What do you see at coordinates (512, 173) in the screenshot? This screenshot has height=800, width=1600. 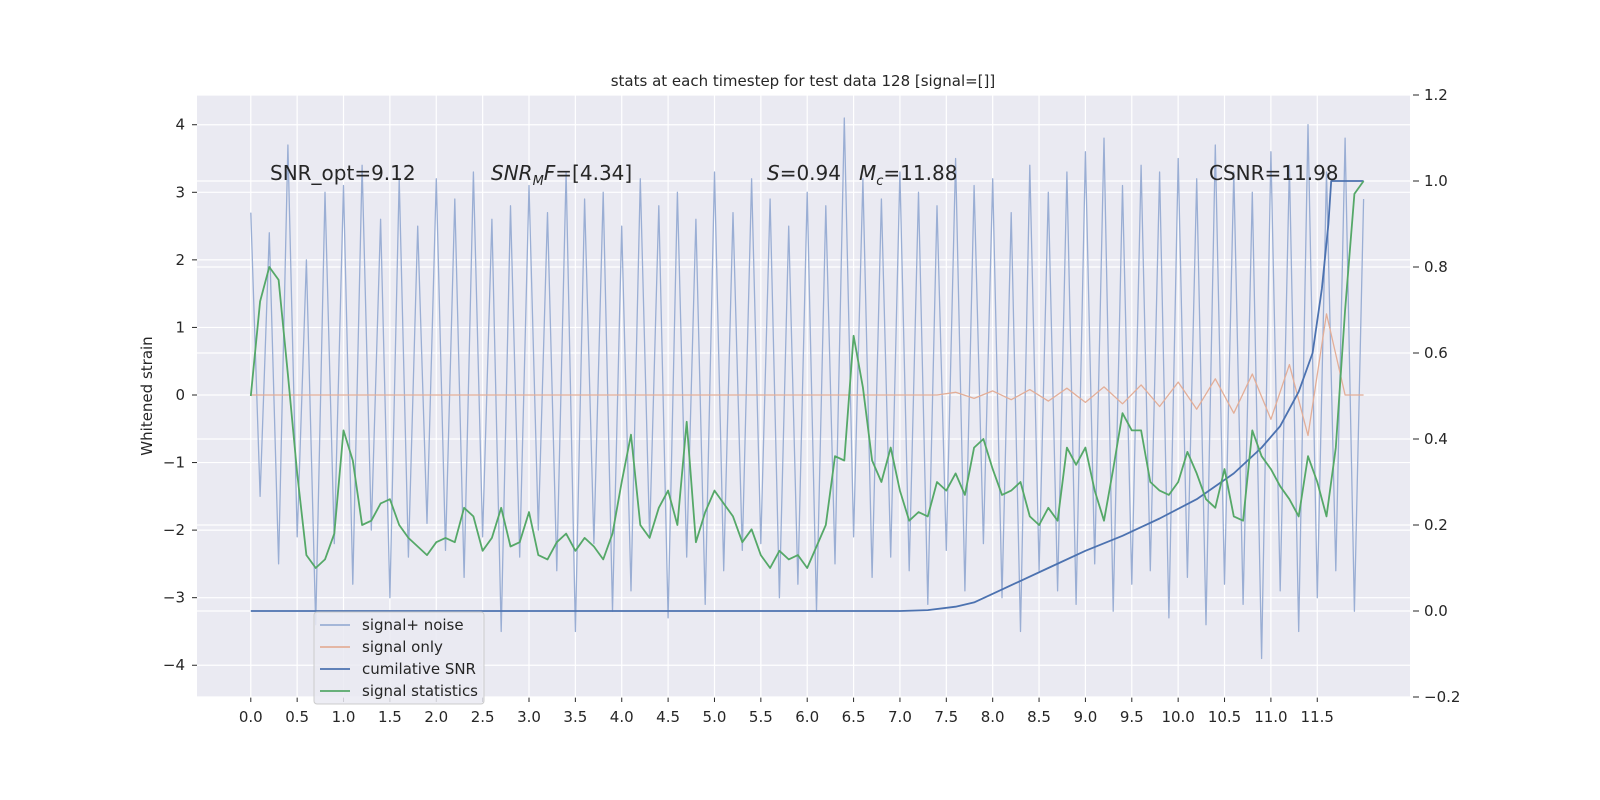 I see `annotation-part: SNR` at bounding box center [512, 173].